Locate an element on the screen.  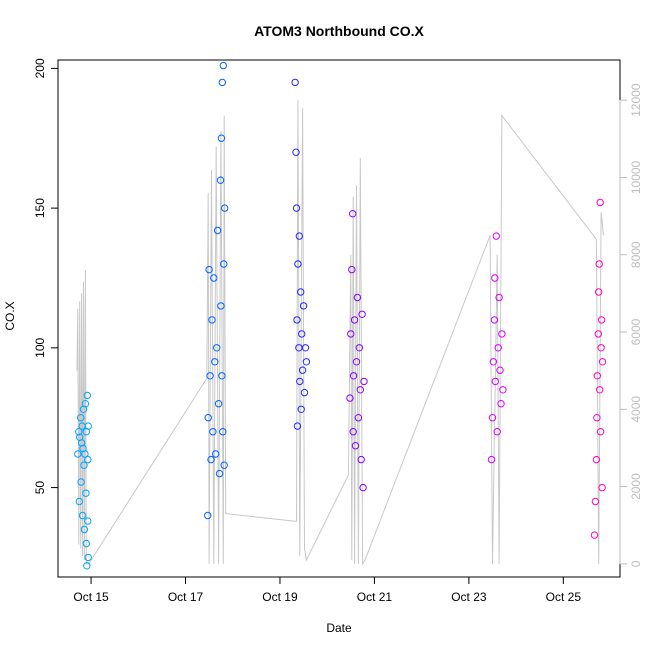
y2-tick-label: 12000 is located at coordinates (636, 100).